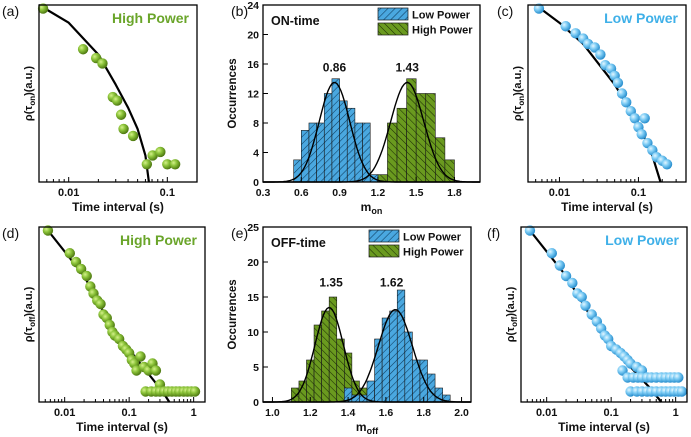 Image resolution: width=691 pixels, height=437 pixels. I want to click on x-tick-label: 0.9, so click(339, 193).